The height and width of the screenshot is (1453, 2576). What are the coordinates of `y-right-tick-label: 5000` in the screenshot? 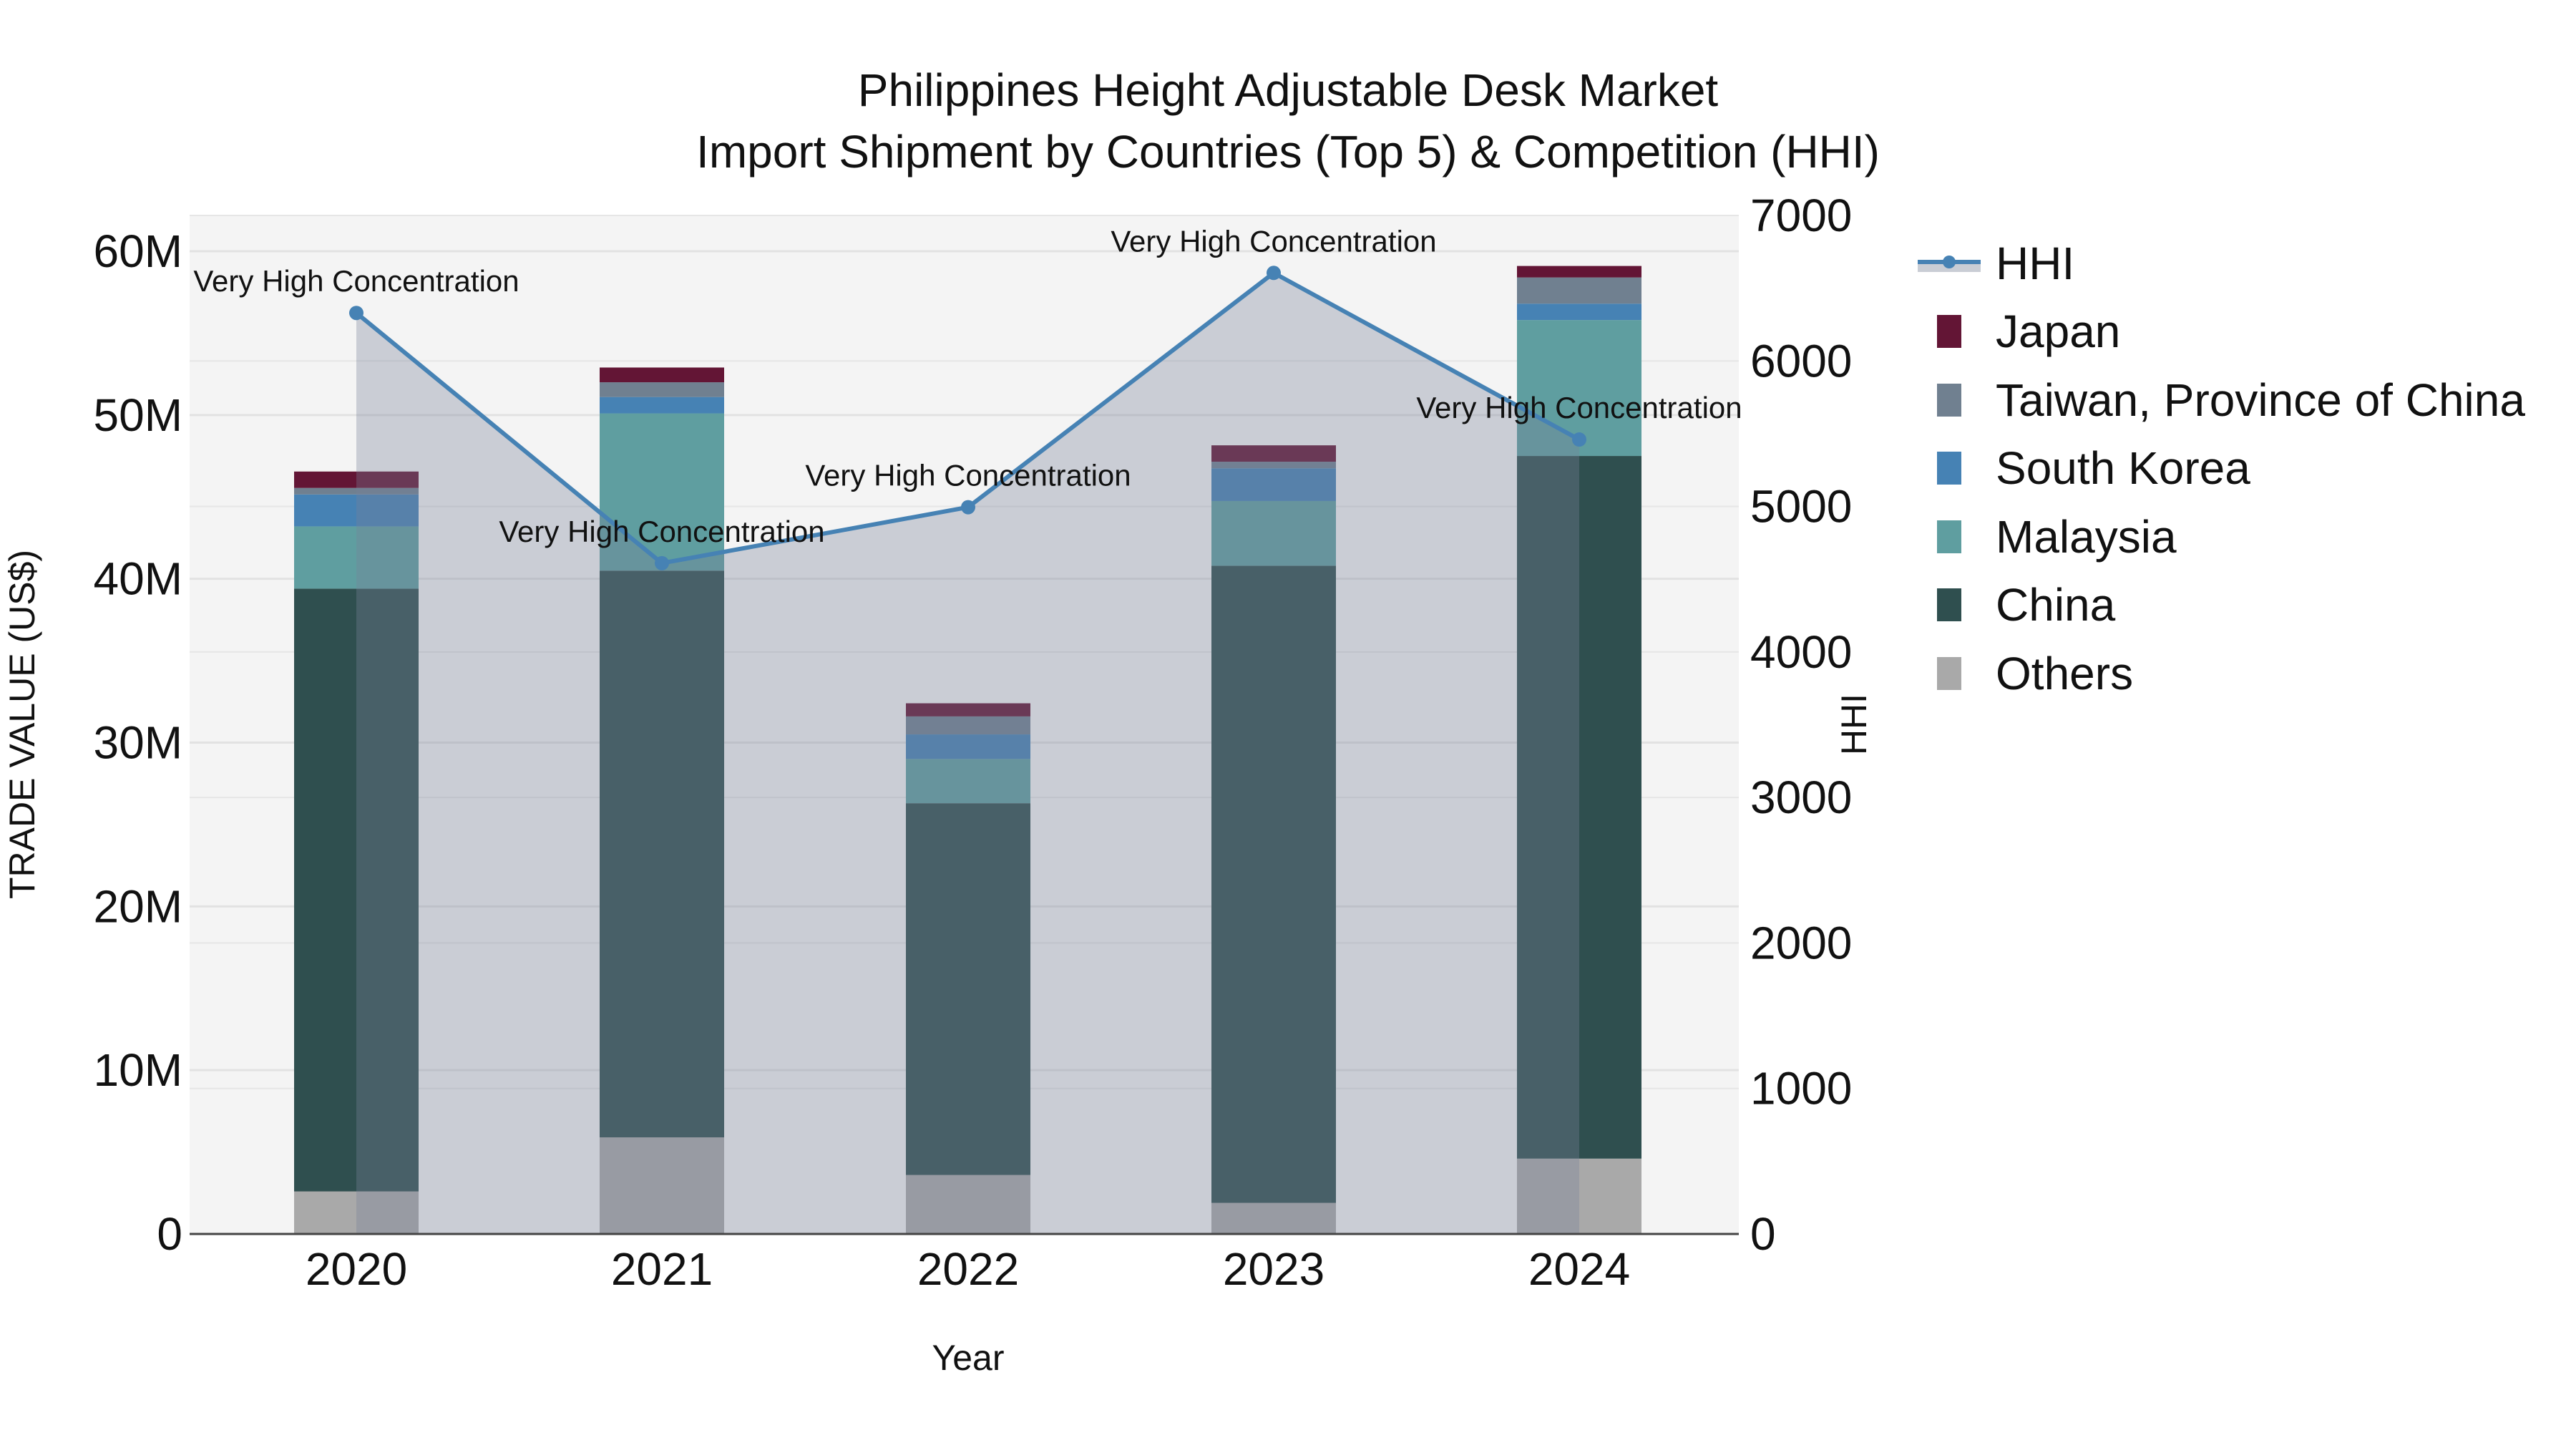 It's located at (1801, 507).